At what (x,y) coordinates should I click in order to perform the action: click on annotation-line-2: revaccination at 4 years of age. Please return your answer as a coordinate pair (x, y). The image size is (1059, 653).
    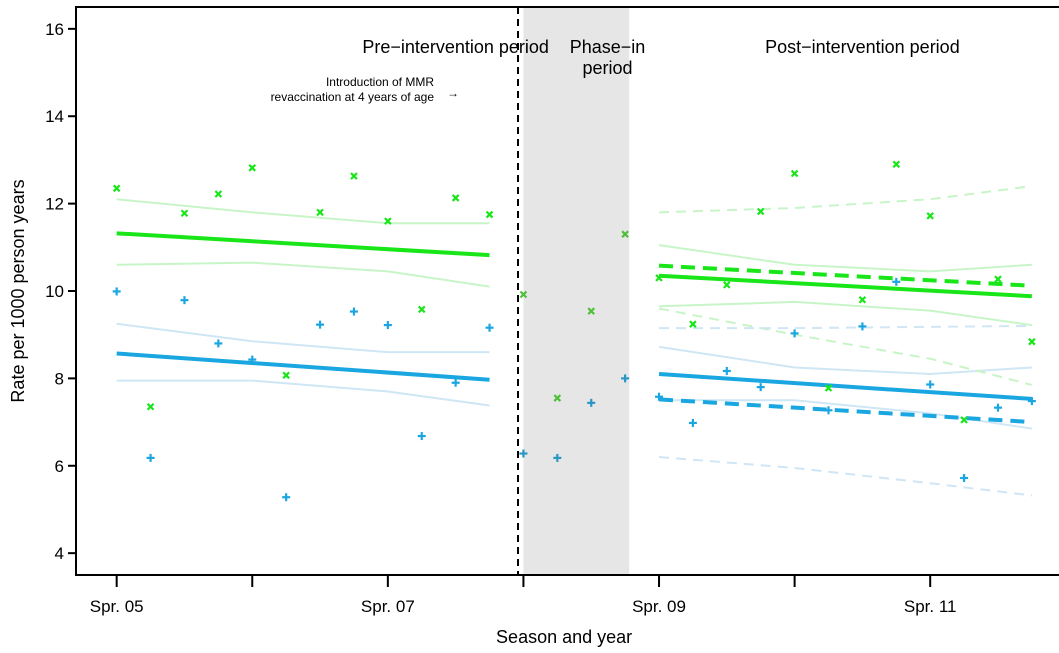
    Looking at the image, I should click on (353, 97).